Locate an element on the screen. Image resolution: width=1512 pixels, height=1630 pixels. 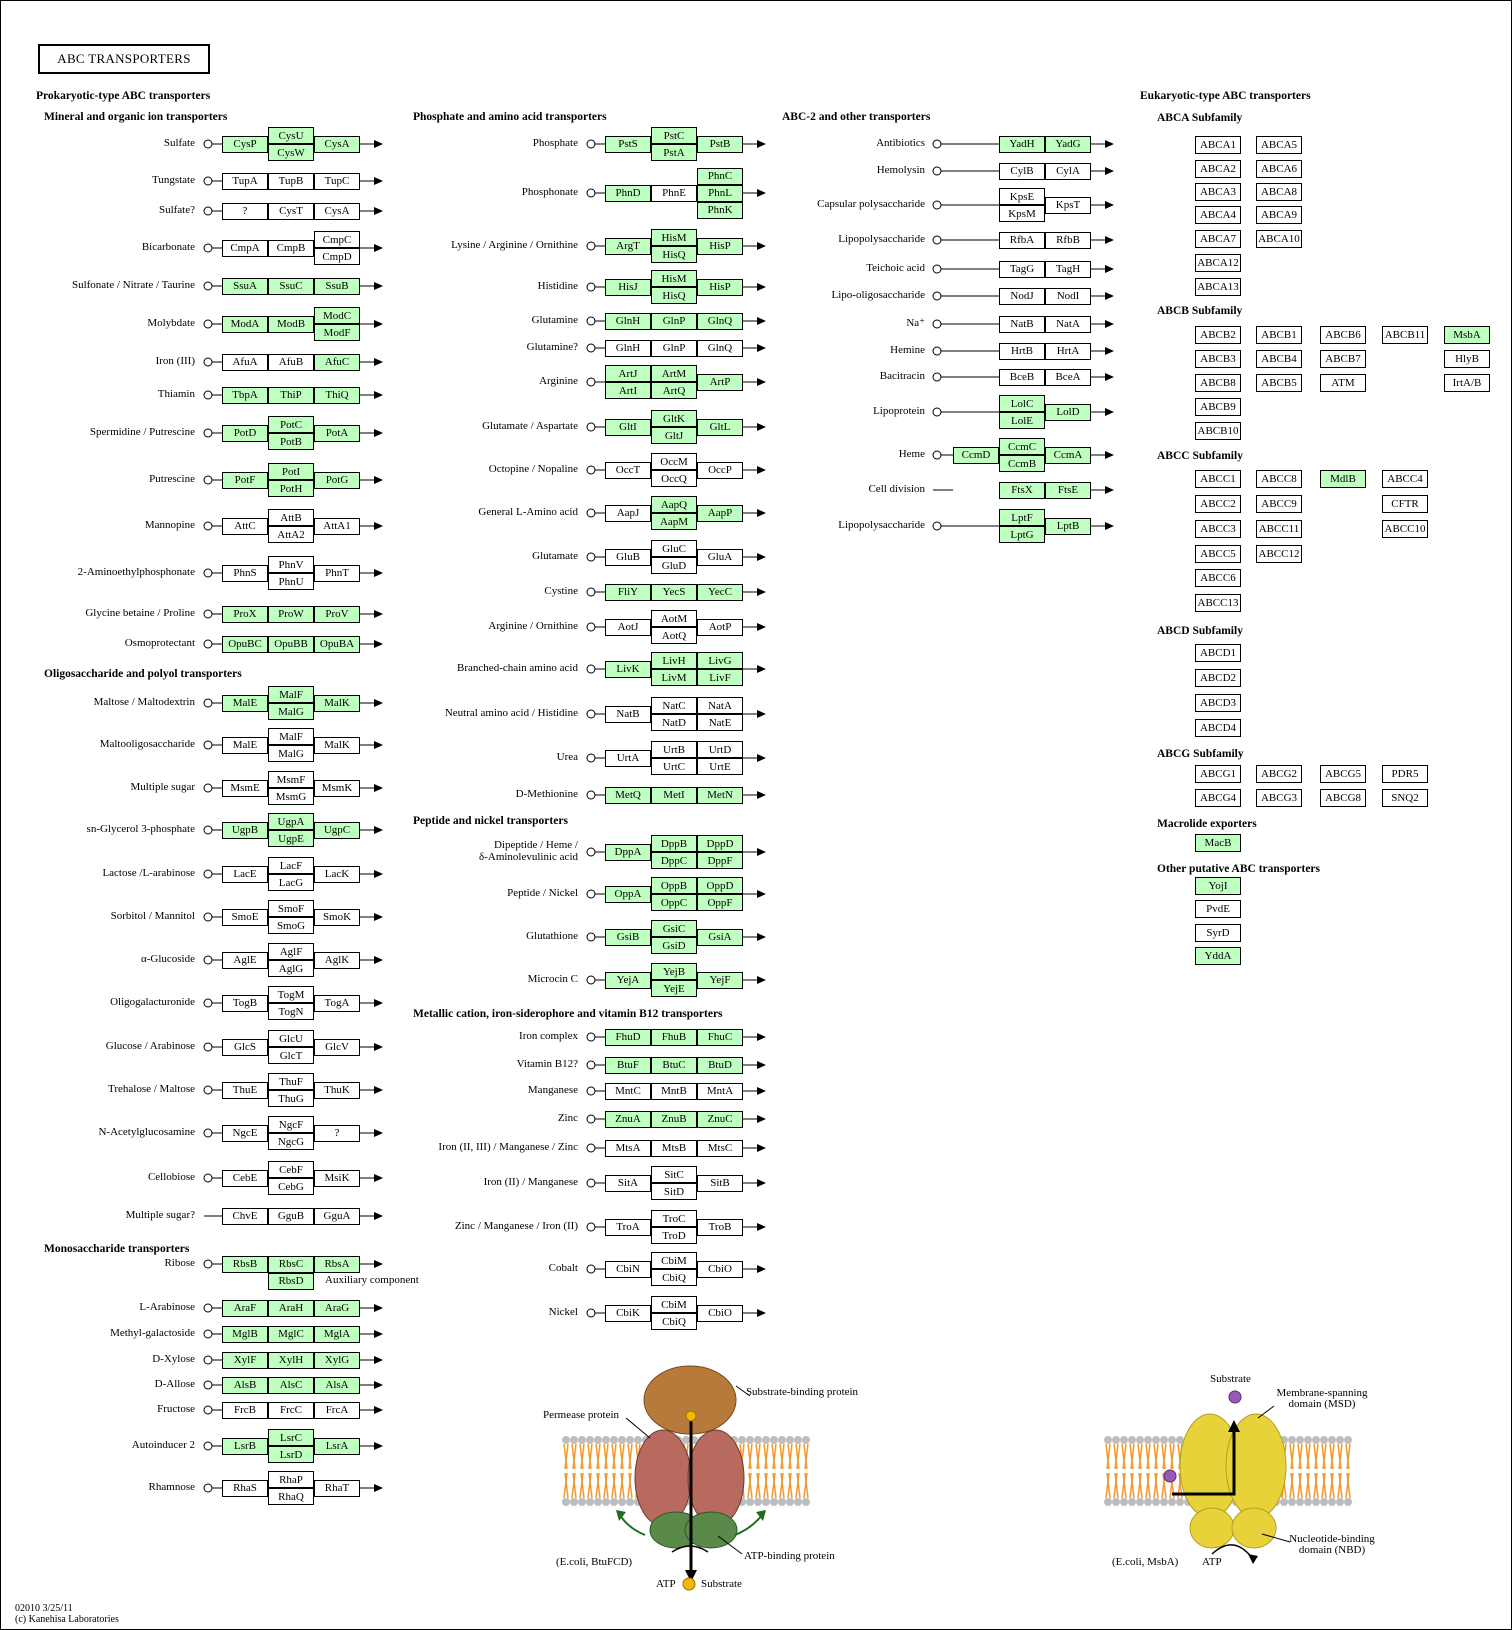
gene-rhaq: RhaQ is located at coordinates (291, 1496).